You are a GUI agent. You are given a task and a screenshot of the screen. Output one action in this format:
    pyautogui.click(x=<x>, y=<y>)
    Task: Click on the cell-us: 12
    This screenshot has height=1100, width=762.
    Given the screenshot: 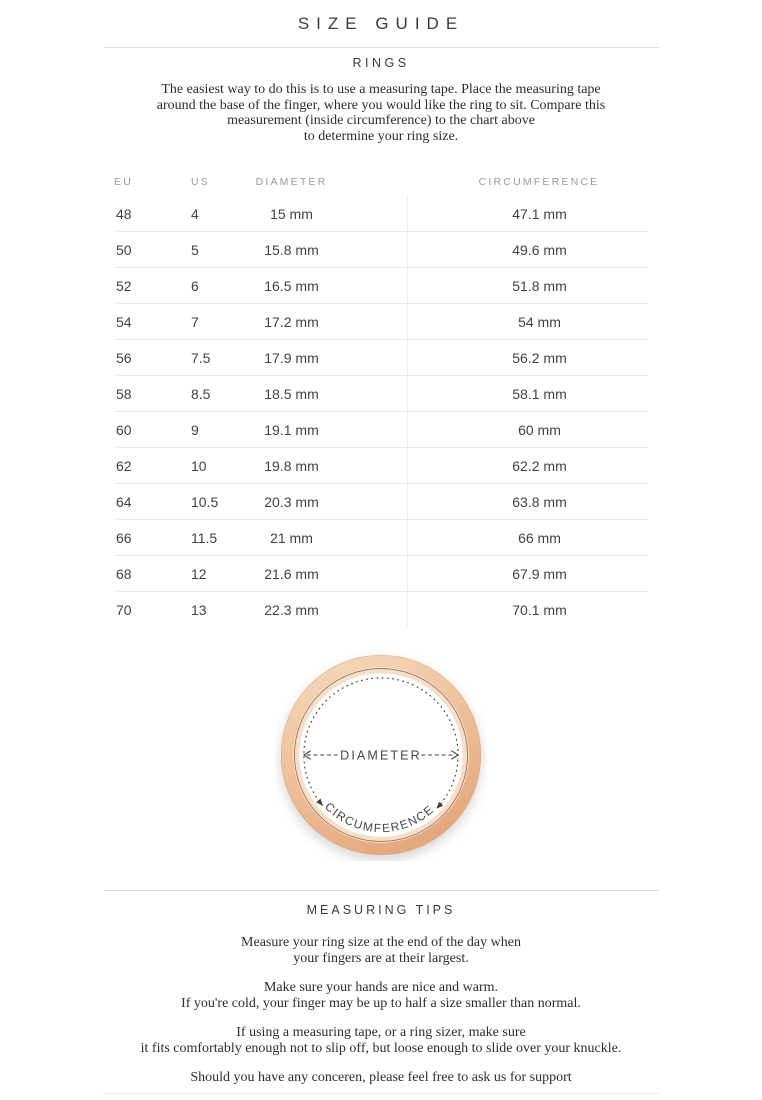 What is the action you would take?
    pyautogui.click(x=199, y=573)
    